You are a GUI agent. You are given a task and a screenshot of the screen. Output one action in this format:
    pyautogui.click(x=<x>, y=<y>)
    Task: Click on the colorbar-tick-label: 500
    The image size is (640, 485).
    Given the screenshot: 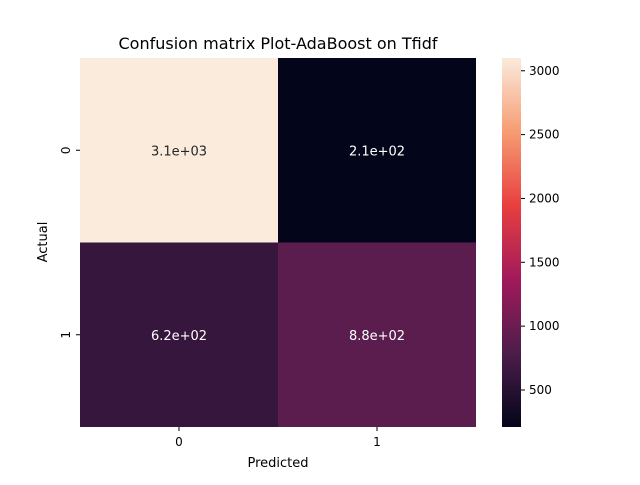 What is the action you would take?
    pyautogui.click(x=540, y=390)
    